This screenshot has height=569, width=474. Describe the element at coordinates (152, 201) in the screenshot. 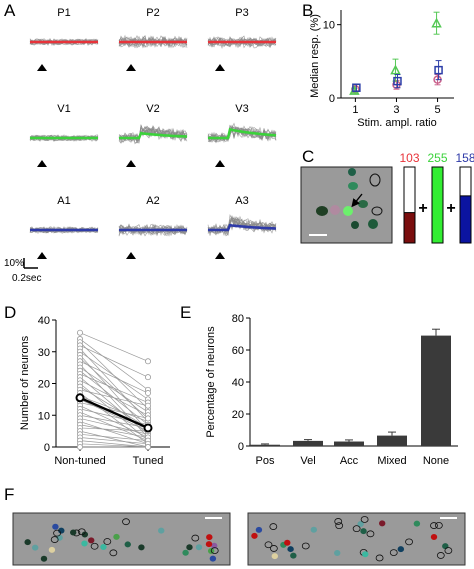

I see `trace-label: A2` at that location.